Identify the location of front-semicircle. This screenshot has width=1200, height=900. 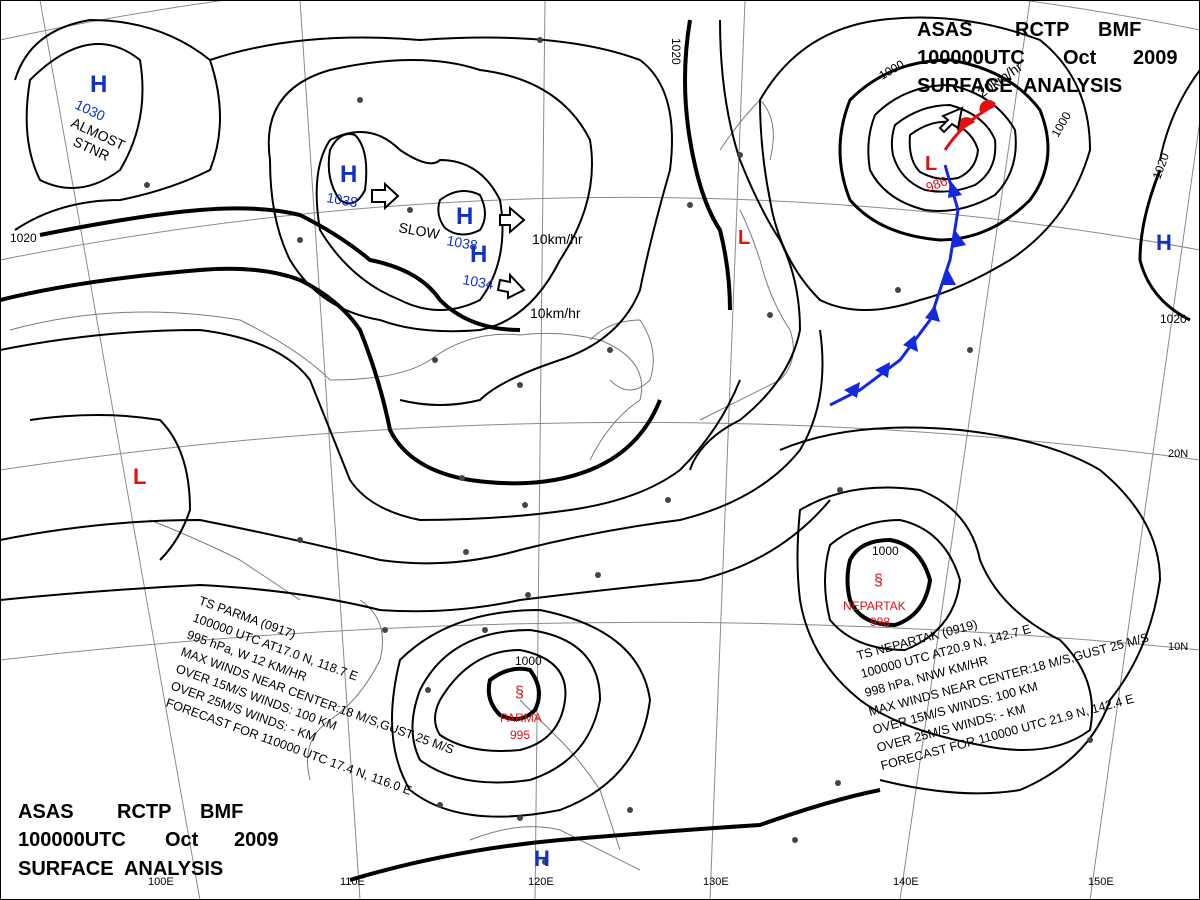
(965, 124).